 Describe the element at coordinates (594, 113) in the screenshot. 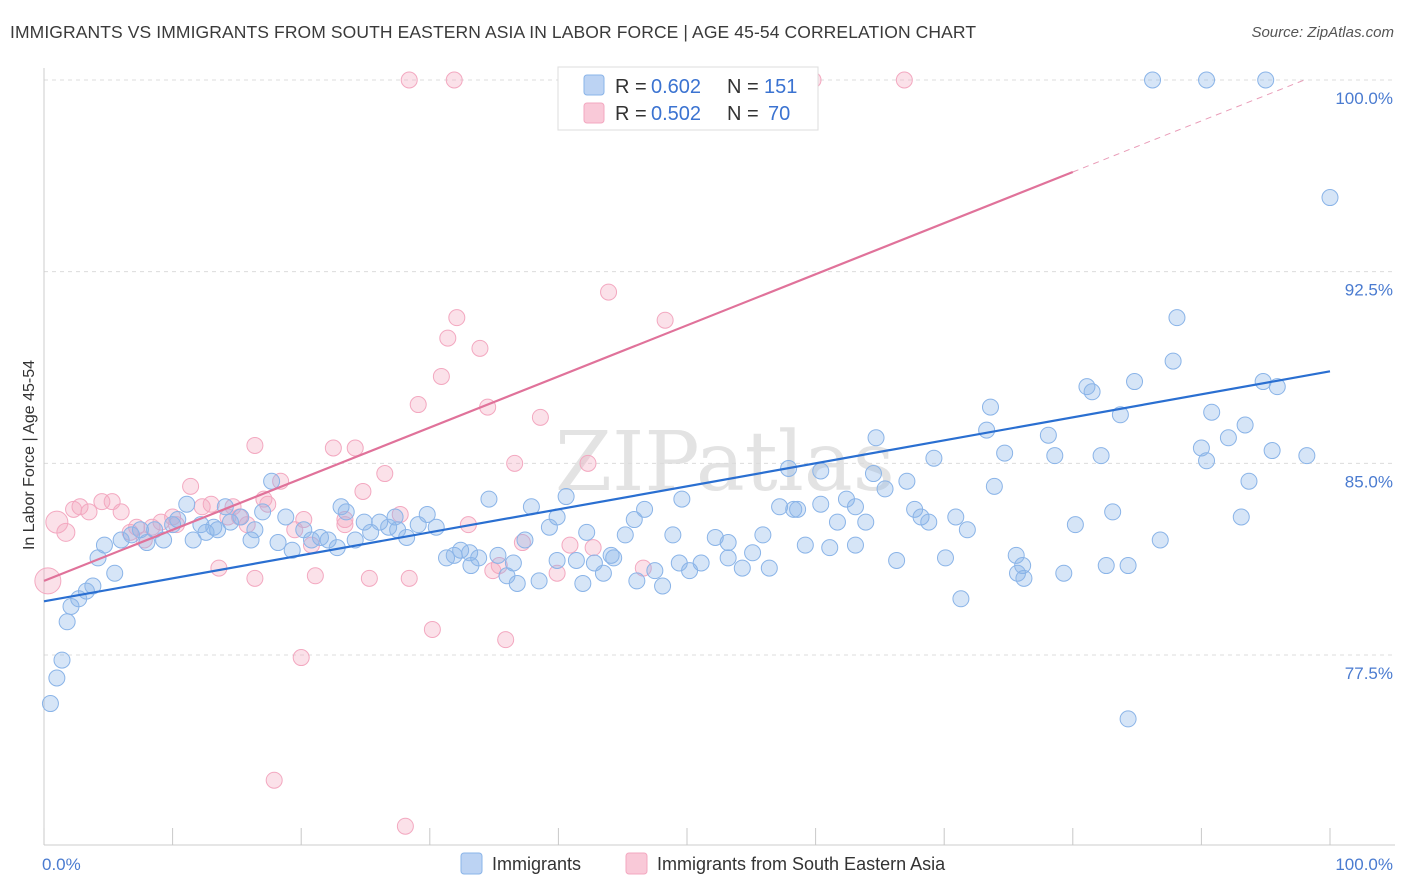

I see `legend-swatch-pink` at that location.